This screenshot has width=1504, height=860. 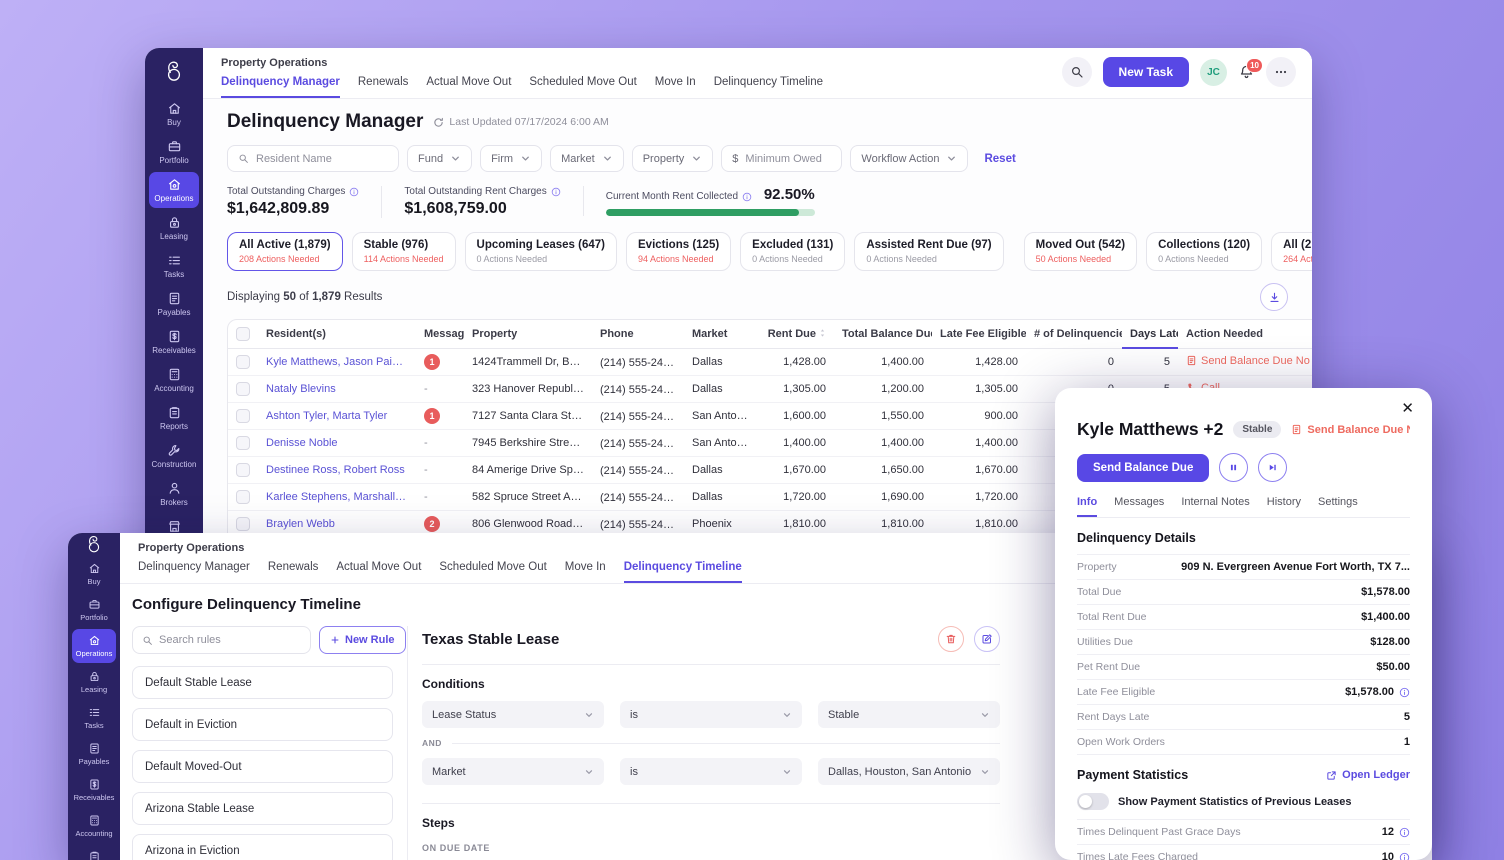 I want to click on rule-item-arizona-in-eviction: Arizona in Eviction, so click(x=262, y=847).